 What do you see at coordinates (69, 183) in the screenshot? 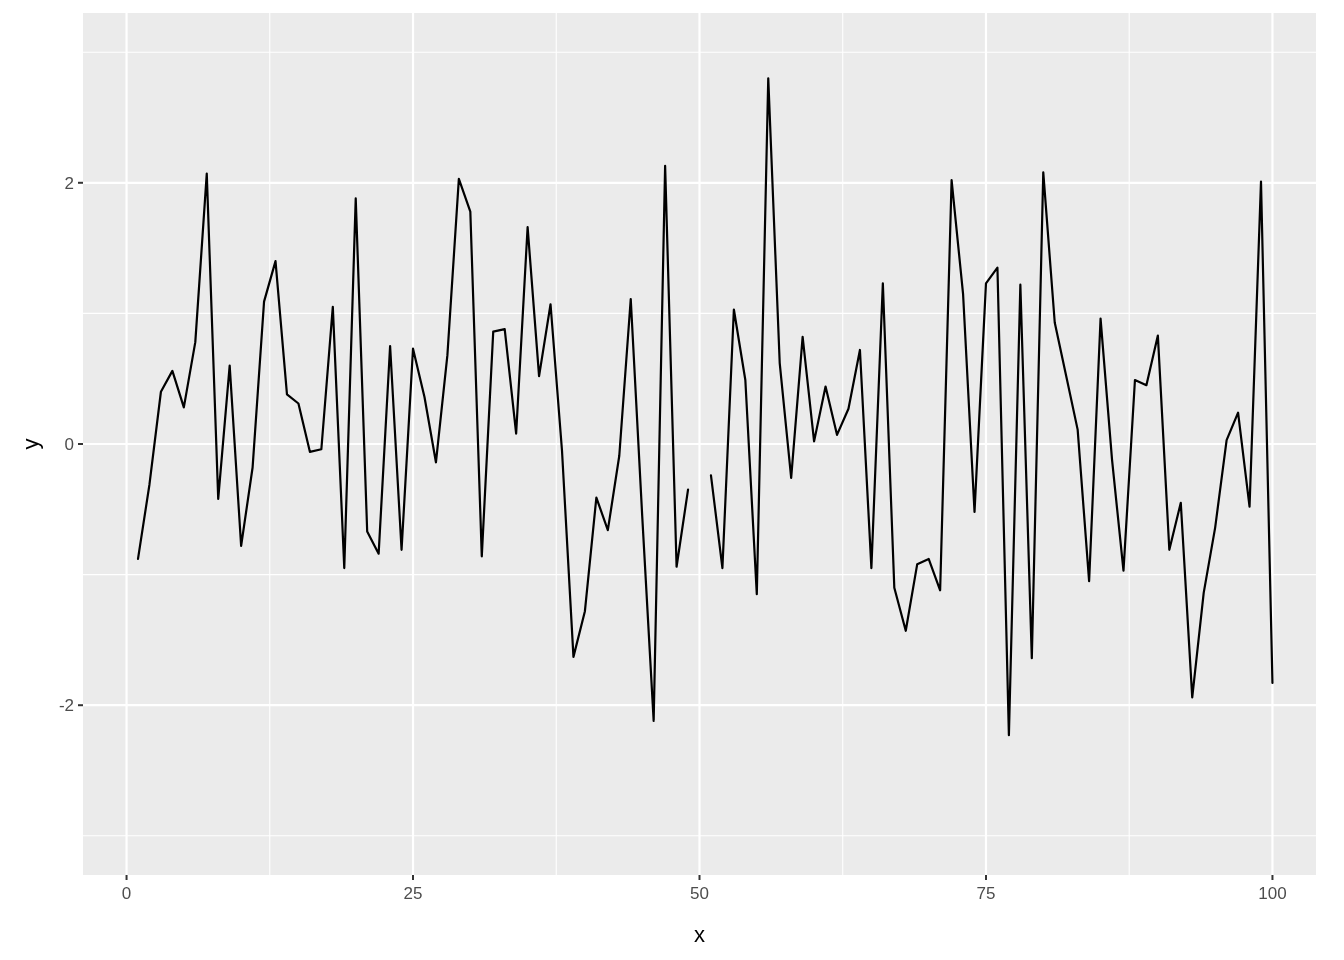
I see `y-tick-label: 2` at bounding box center [69, 183].